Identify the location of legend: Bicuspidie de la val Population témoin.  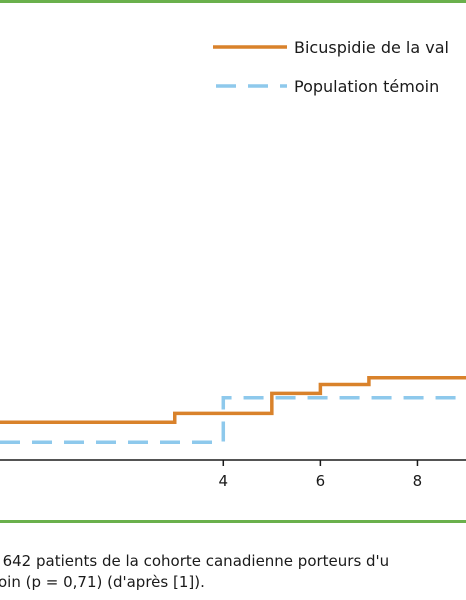
(331, 67).